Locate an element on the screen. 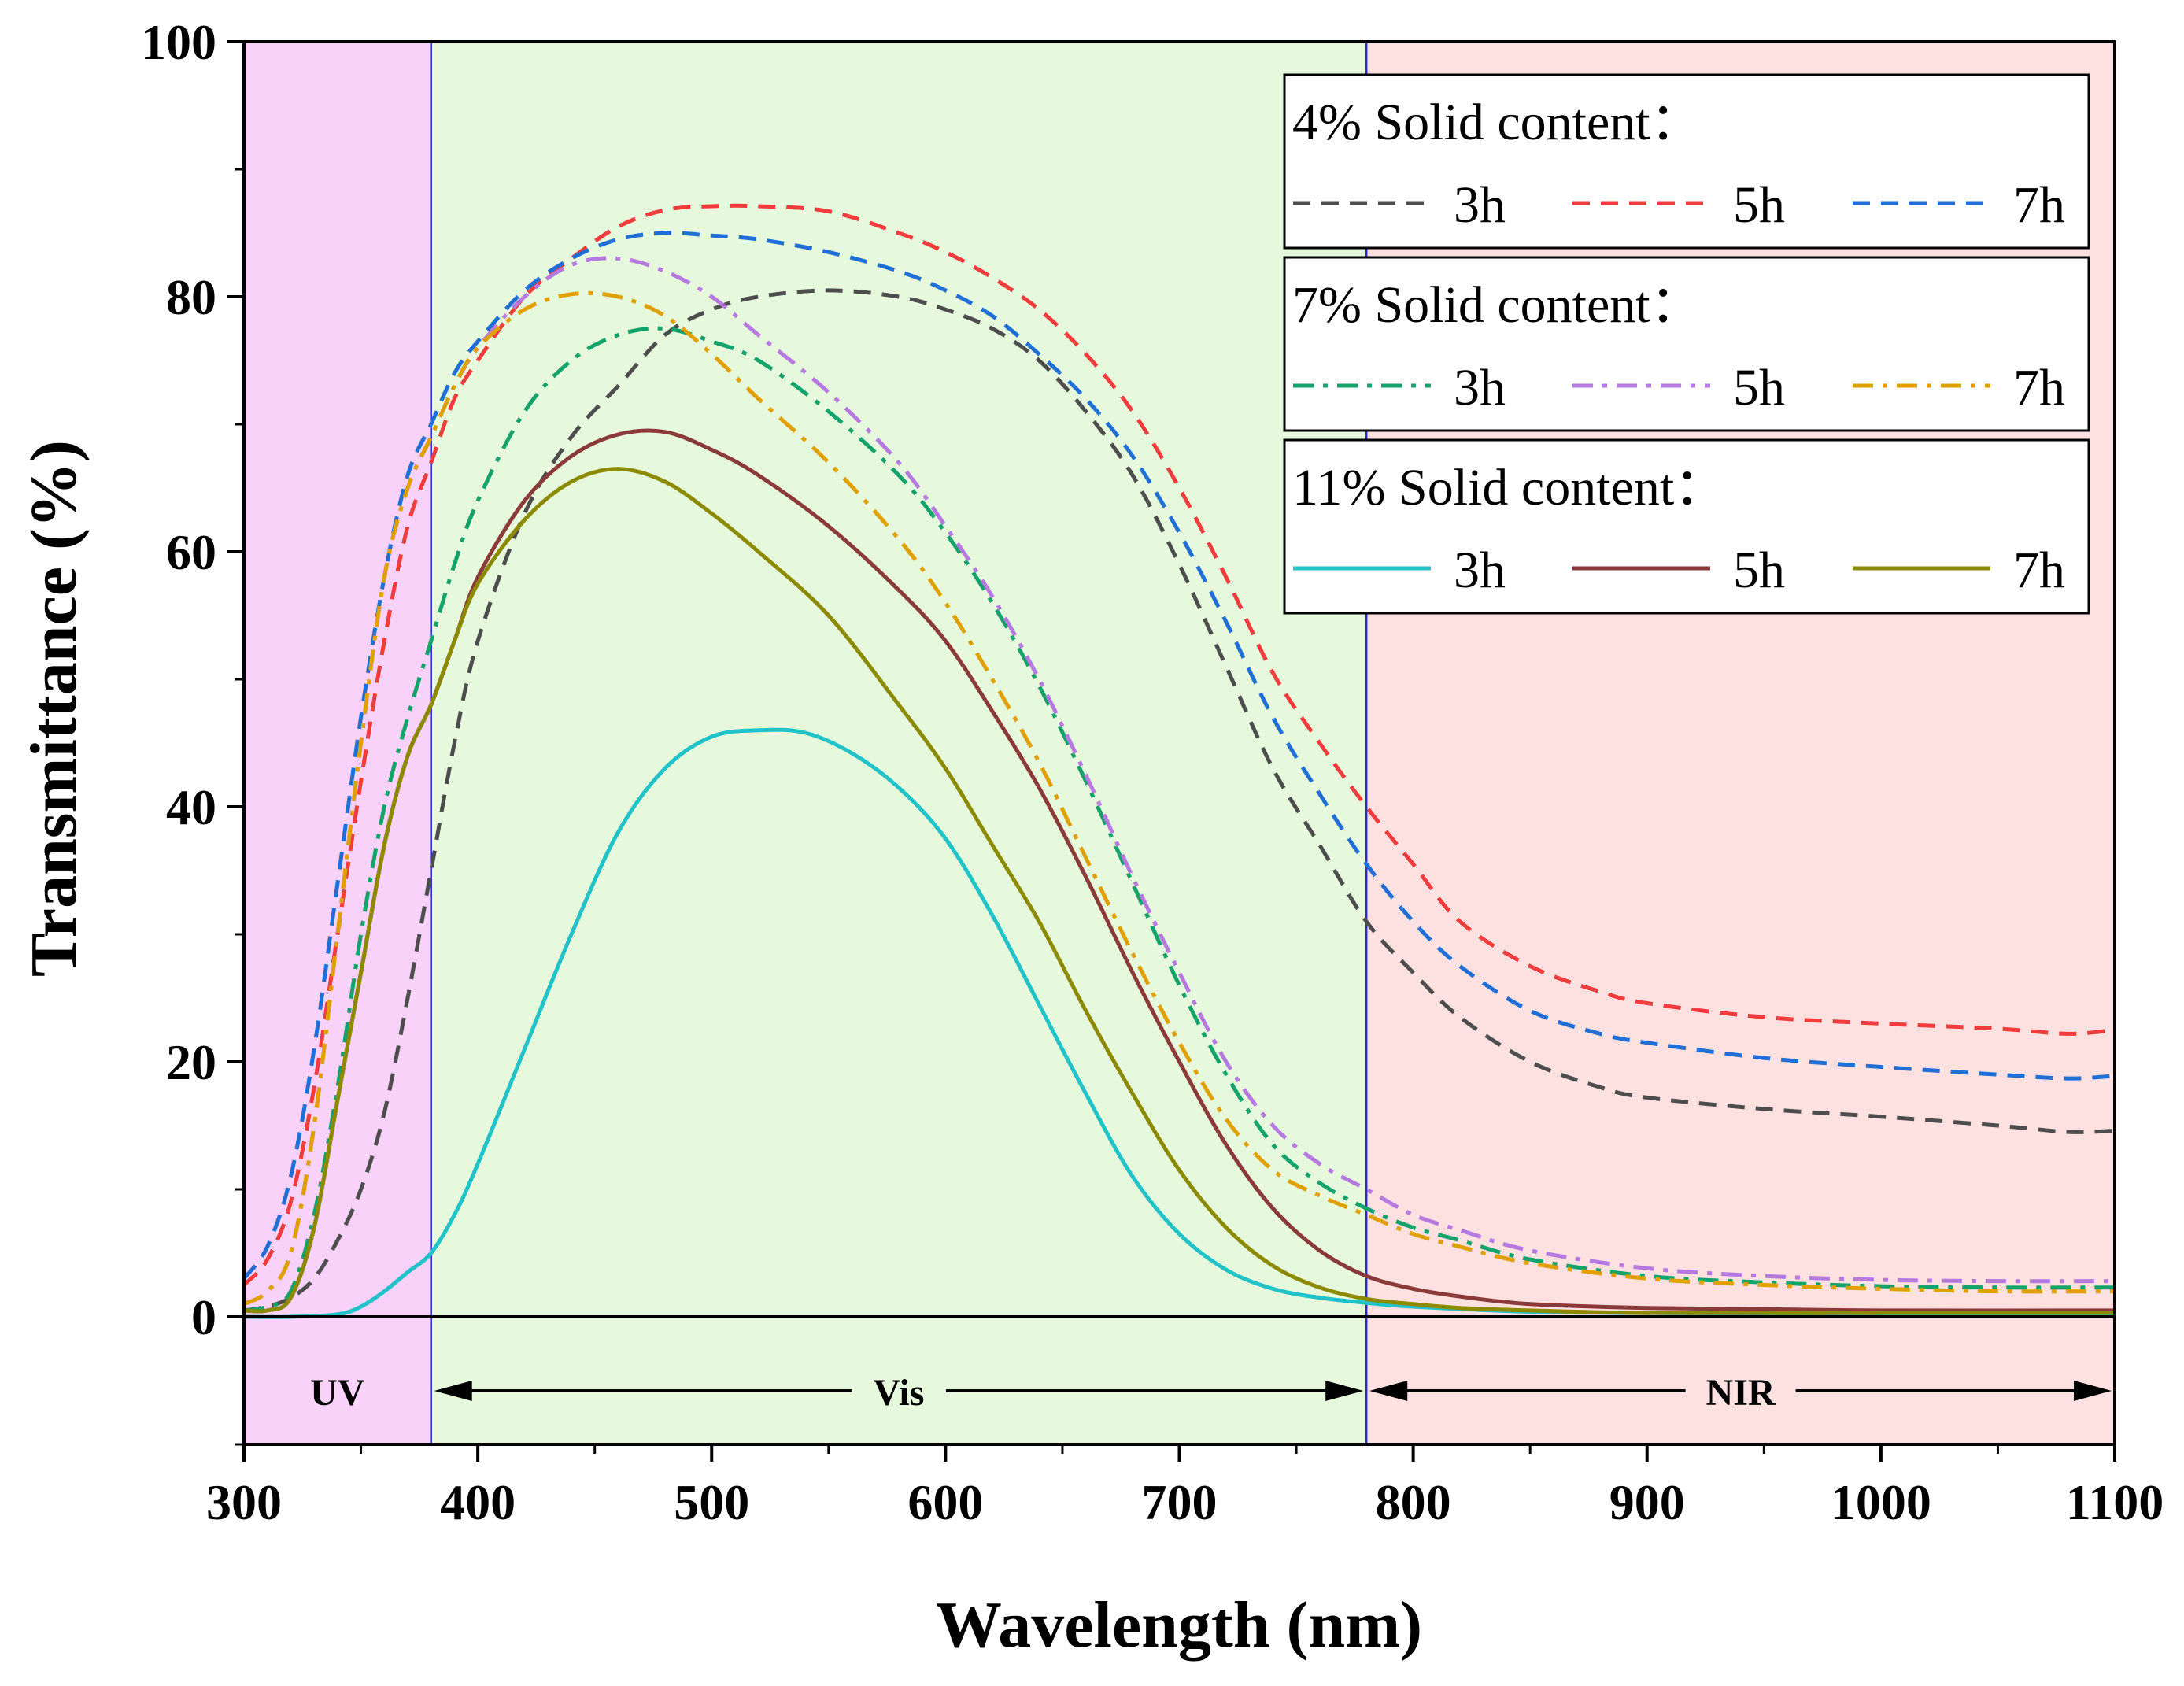  x-tick-label: 500 is located at coordinates (711, 1502).